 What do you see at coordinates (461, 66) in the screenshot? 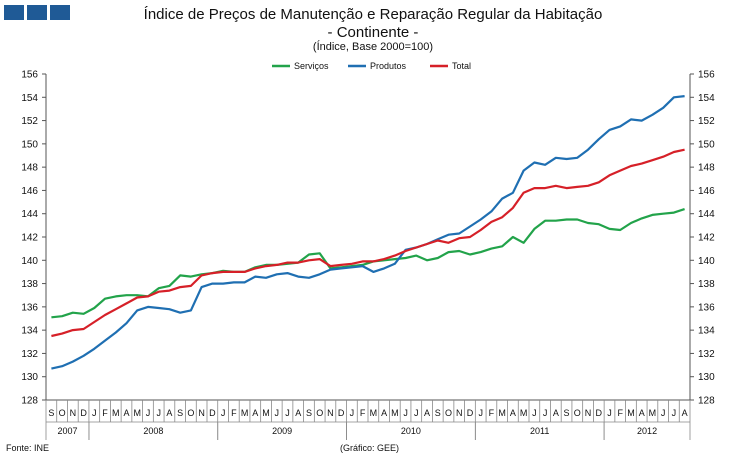
I see `legend-label: Total` at bounding box center [461, 66].